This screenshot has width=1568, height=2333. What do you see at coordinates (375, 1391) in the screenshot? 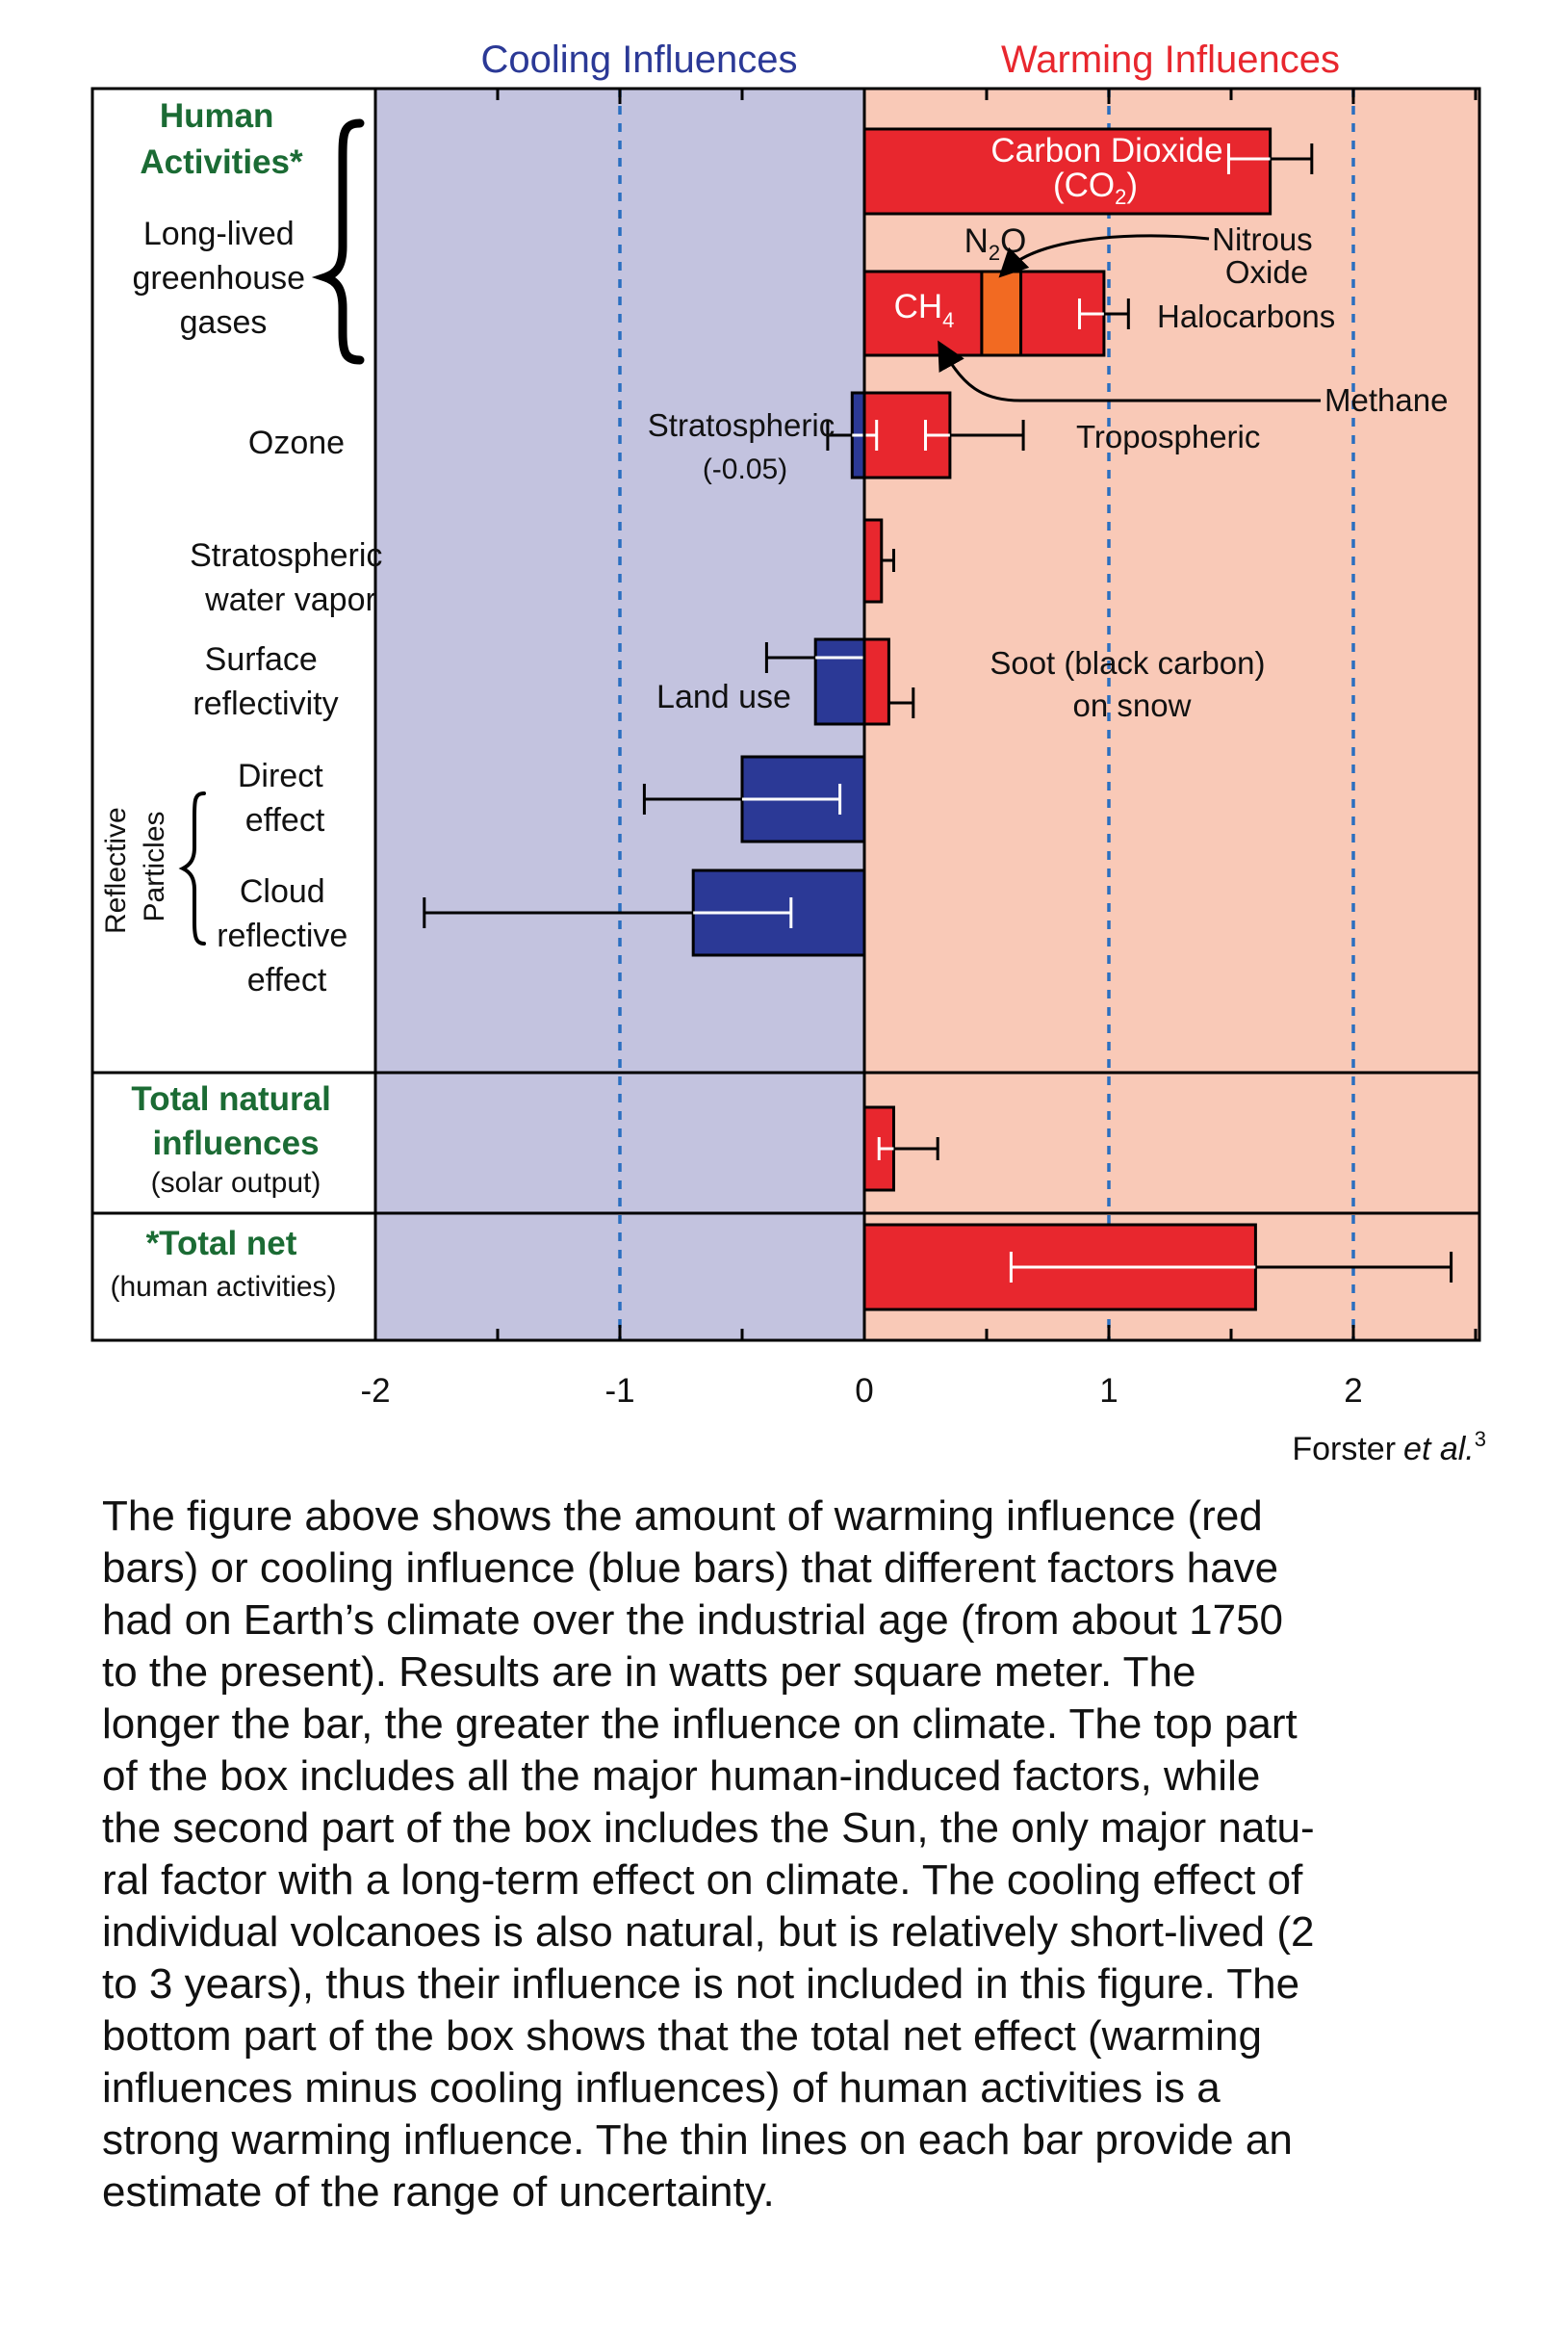
I see `x-tick-label: -2` at bounding box center [375, 1391].